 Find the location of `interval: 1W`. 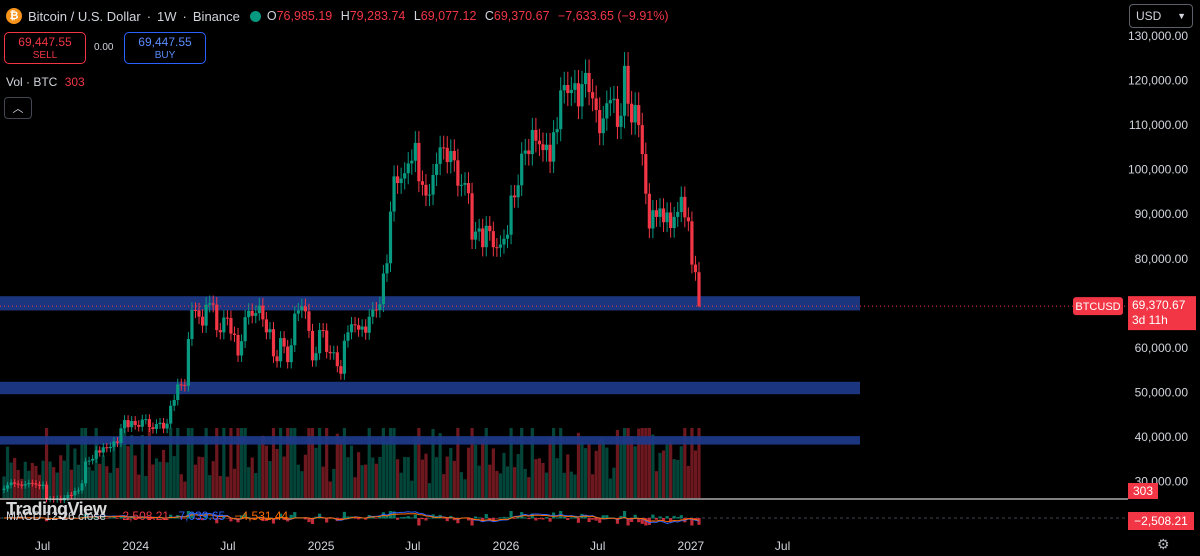

interval: 1W is located at coordinates (167, 16).